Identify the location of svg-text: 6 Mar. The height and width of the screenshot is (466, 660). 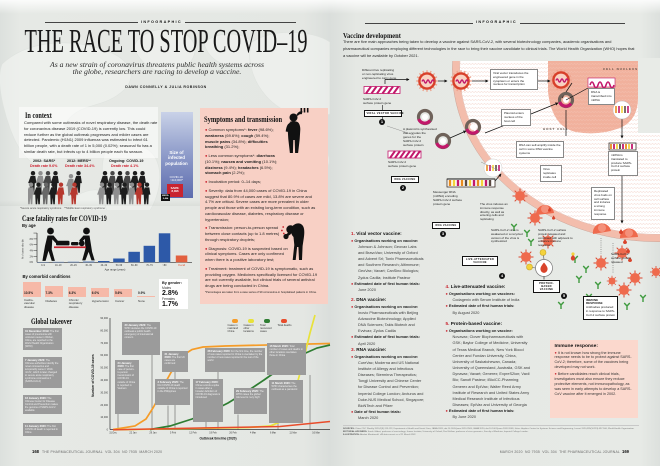
(273, 433).